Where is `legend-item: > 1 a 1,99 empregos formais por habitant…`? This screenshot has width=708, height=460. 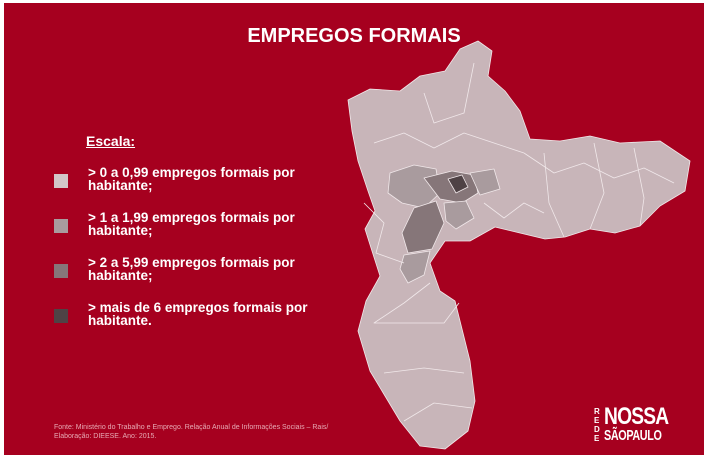 legend-item: > 1 a 1,99 empregos formais por habitant… is located at coordinates (199, 231).